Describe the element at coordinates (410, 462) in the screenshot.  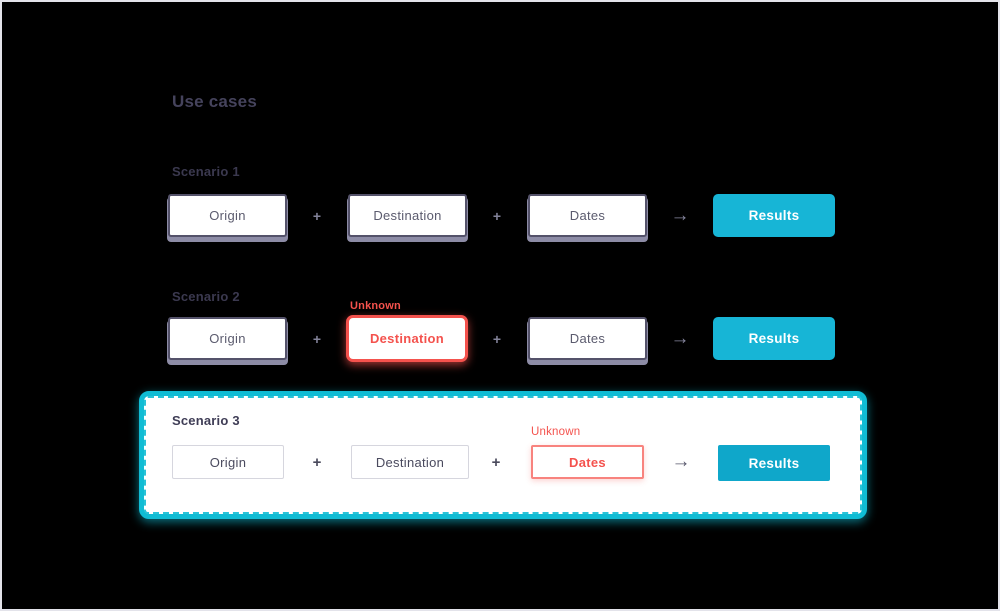
I see `scenario-3-destination-box: Destination` at that location.